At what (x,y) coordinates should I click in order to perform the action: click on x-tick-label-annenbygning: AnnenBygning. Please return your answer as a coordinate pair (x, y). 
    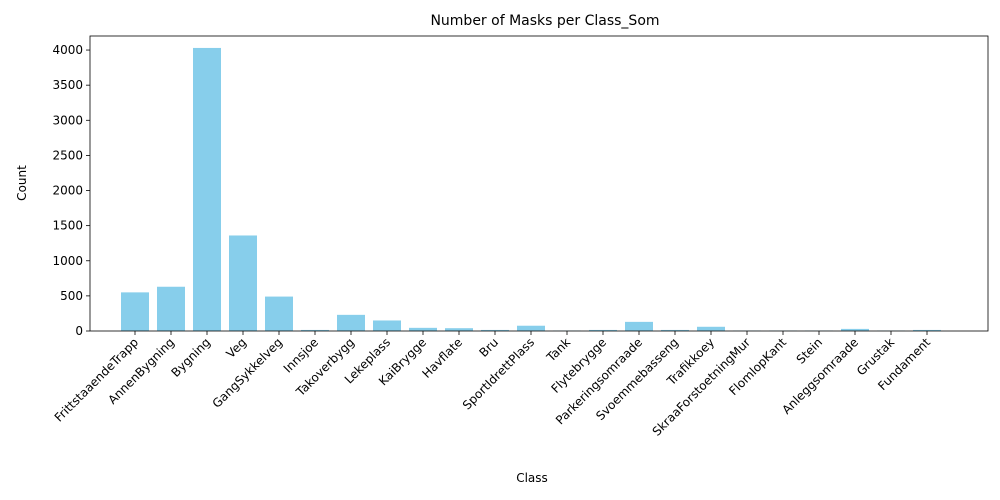
    Looking at the image, I should click on (141, 371).